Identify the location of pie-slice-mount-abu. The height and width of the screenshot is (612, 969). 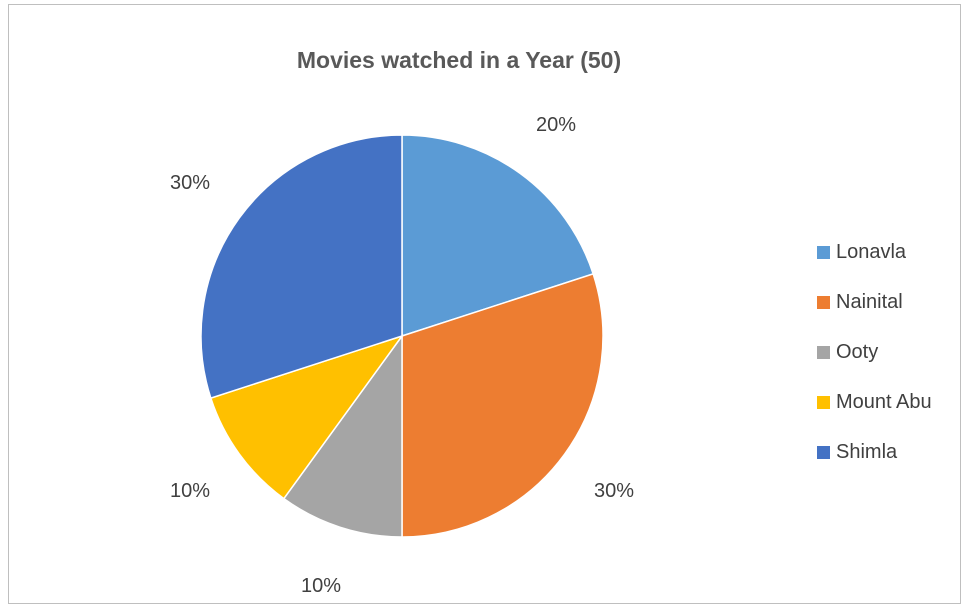
(306, 417).